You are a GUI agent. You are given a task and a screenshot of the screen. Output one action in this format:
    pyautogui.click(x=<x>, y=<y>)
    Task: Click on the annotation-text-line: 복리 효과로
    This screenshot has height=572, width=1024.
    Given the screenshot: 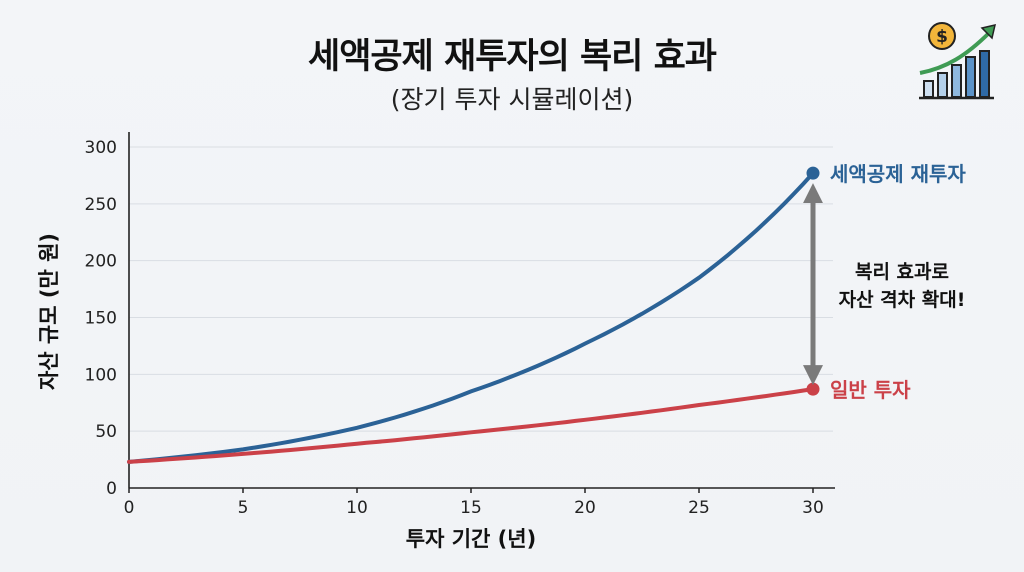 What is the action you would take?
    pyautogui.click(x=902, y=272)
    